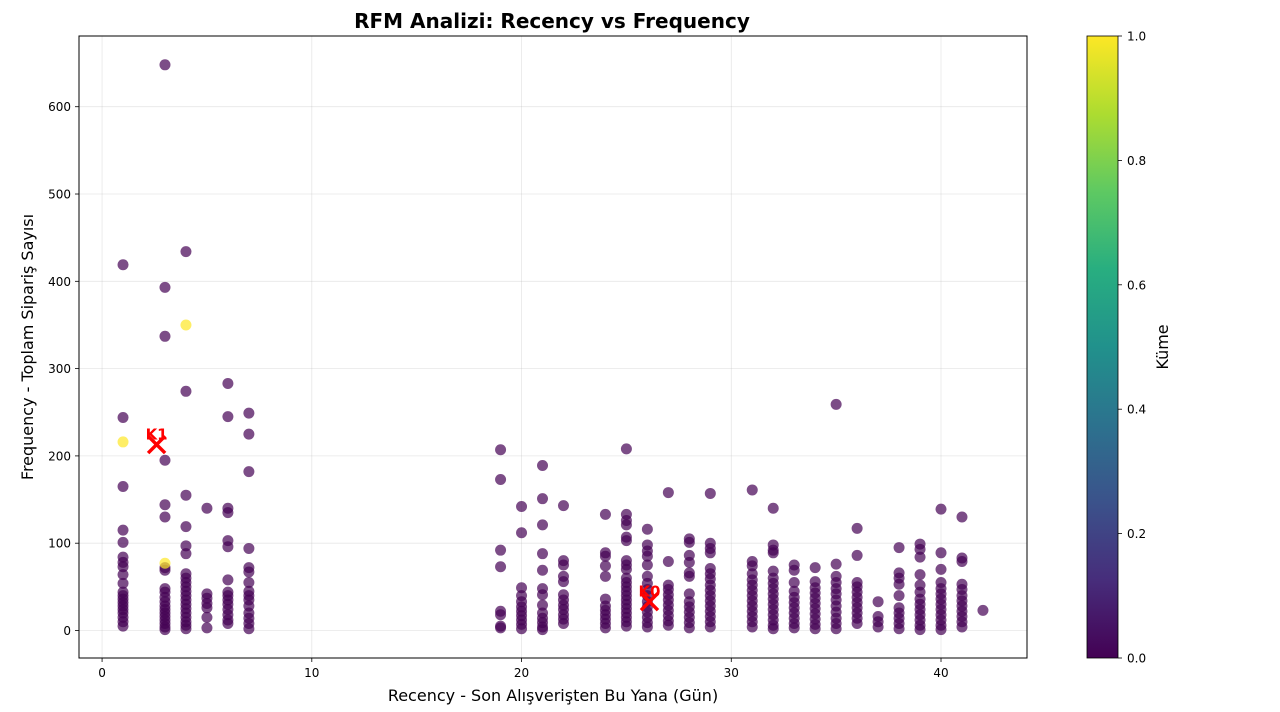 This screenshot has height=712, width=1280. I want to click on y-tick-label: 500, so click(59, 195).